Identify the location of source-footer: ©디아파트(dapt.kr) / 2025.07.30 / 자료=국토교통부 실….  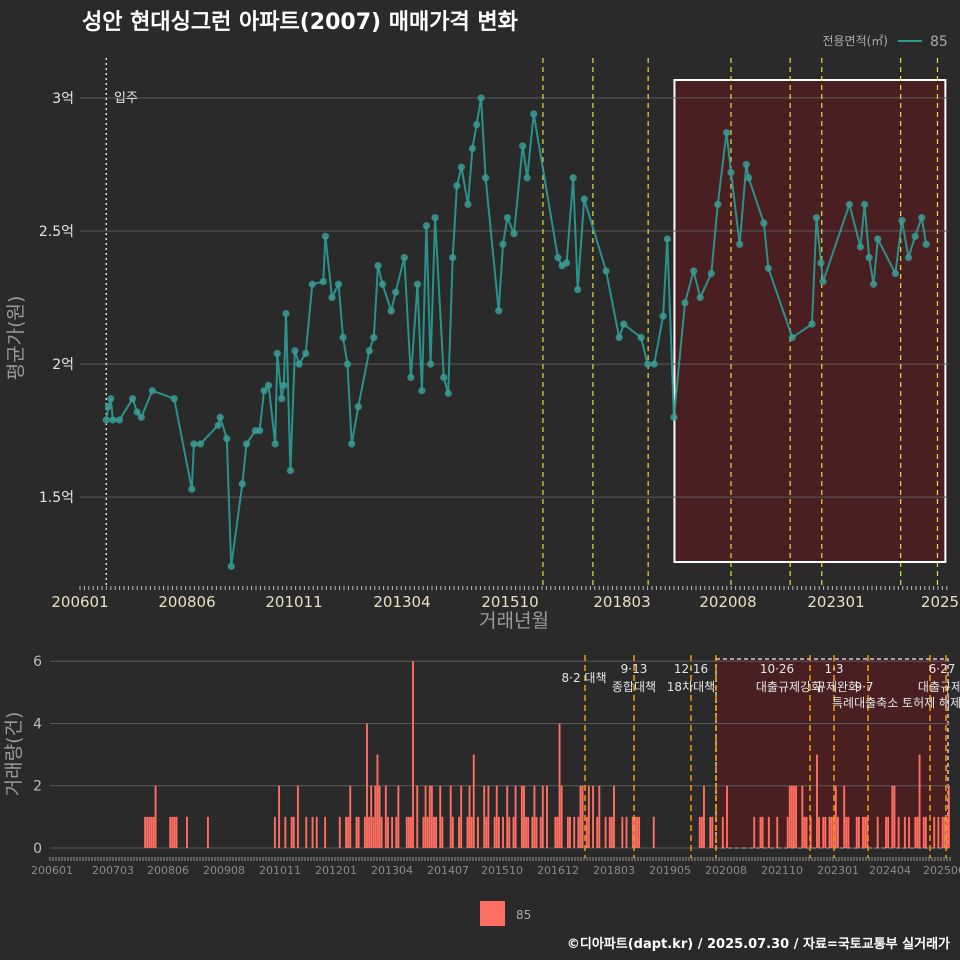
(758, 944).